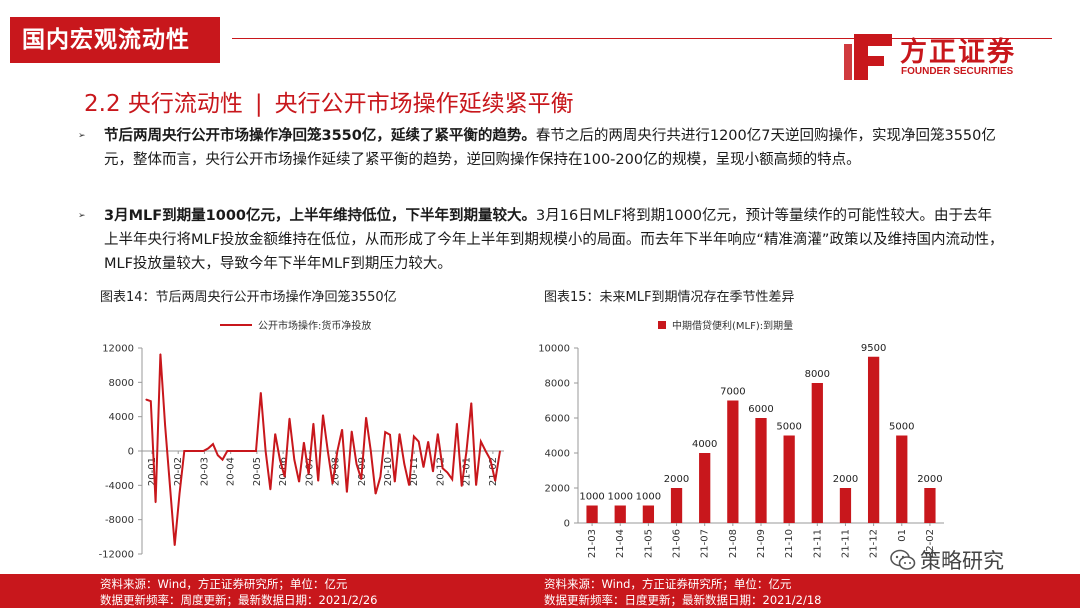 Image resolution: width=1080 pixels, height=608 pixels. What do you see at coordinates (789, 543) in the screenshot?
I see `bar-x-tick-label: 21-10` at bounding box center [789, 543].